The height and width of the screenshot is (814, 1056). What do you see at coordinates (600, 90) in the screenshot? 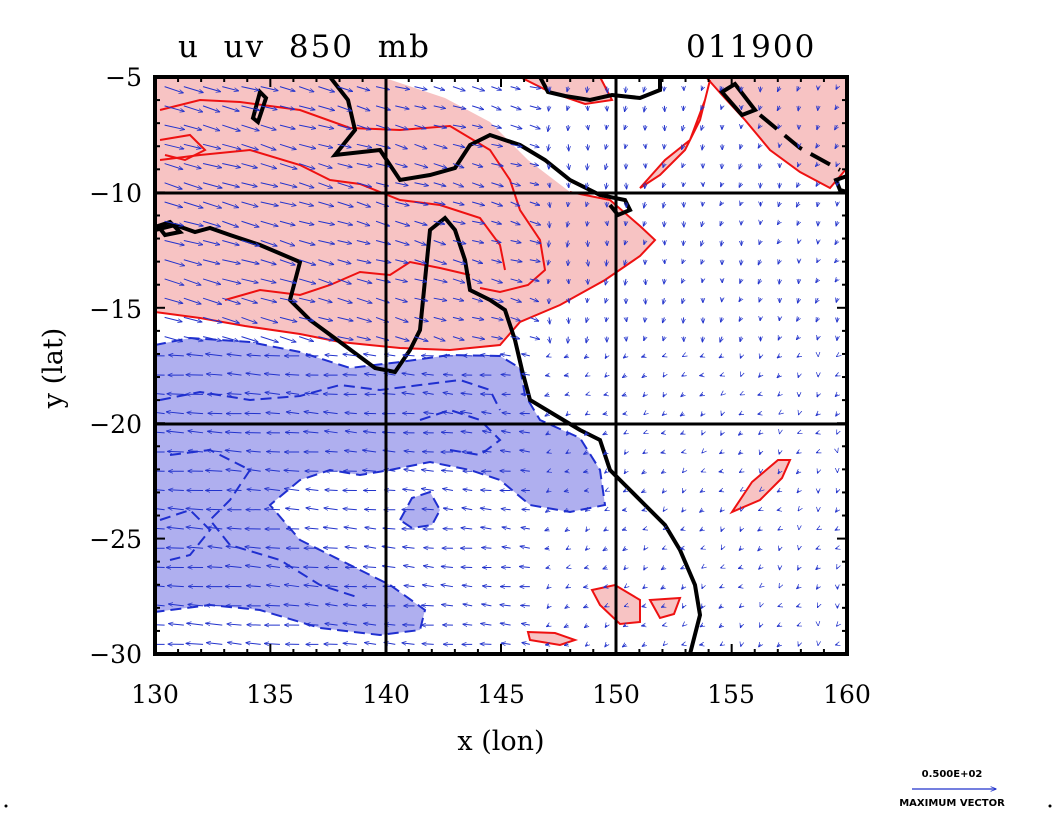
I see `coastline-top-right` at bounding box center [600, 90].